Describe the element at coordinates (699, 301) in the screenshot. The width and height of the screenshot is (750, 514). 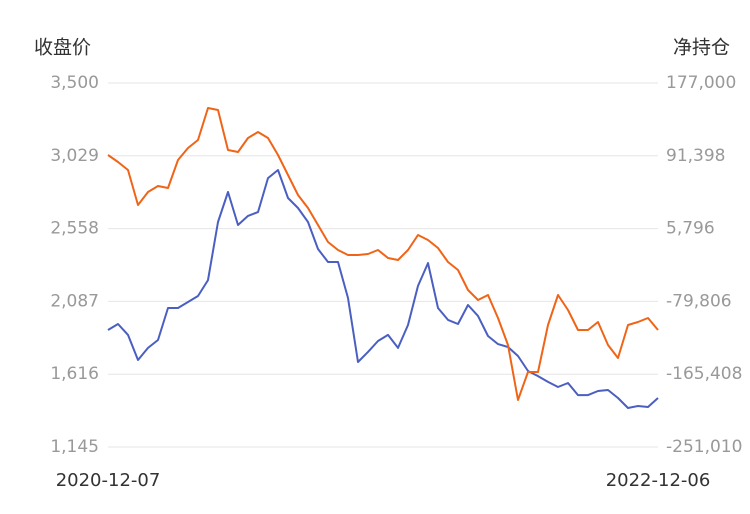
I see `y2-tick-label: -79,806` at that location.